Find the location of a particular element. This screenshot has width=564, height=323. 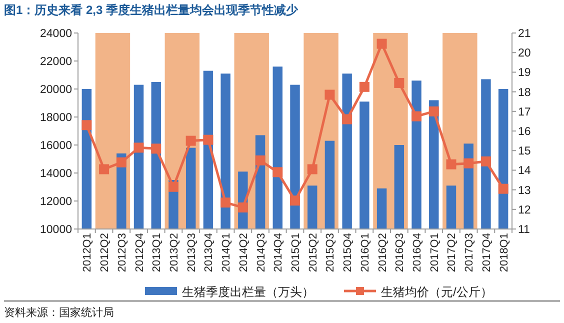

x-tick-label: 2013Q1 is located at coordinates (157, 252).